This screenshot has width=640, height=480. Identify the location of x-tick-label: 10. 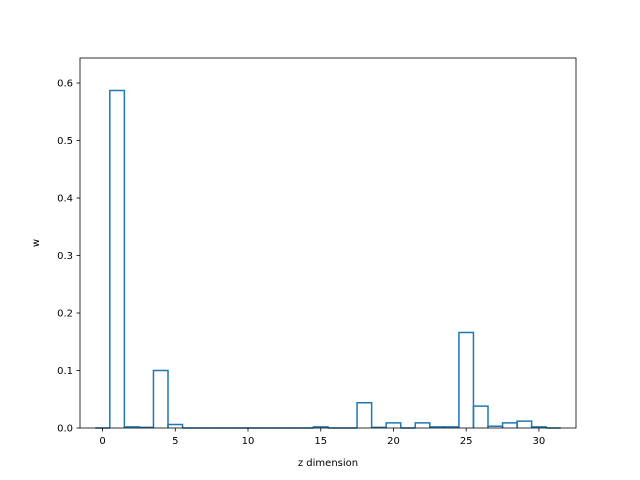
(248, 441).